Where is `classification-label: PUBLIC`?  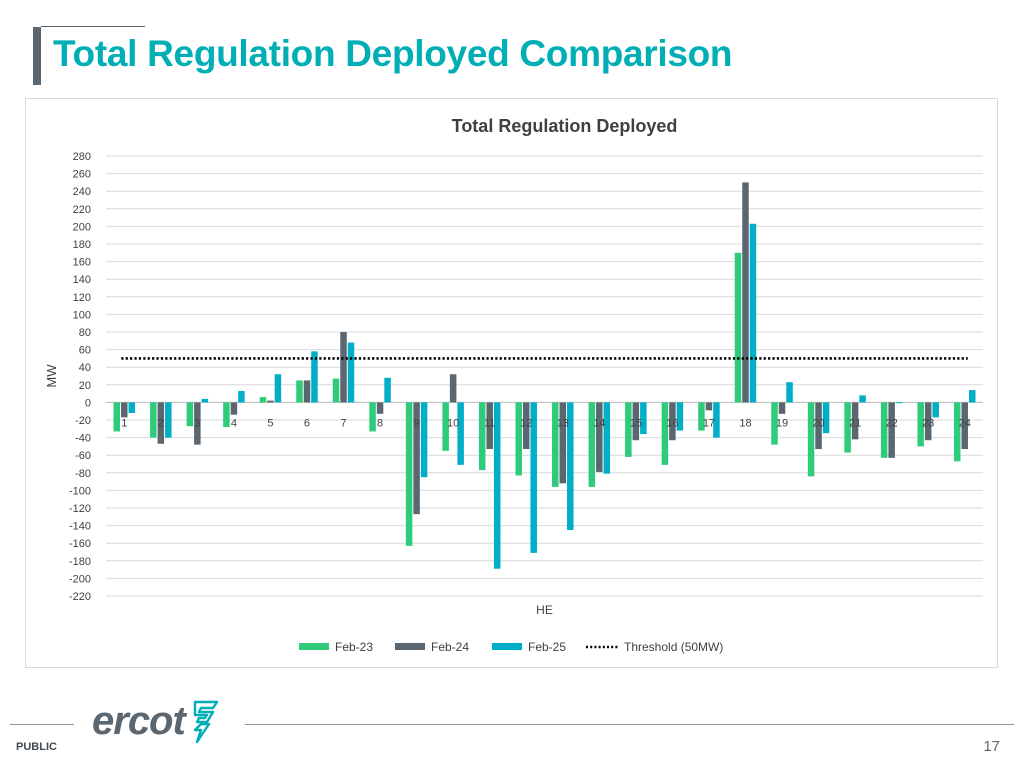 classification-label: PUBLIC is located at coordinates (36, 747).